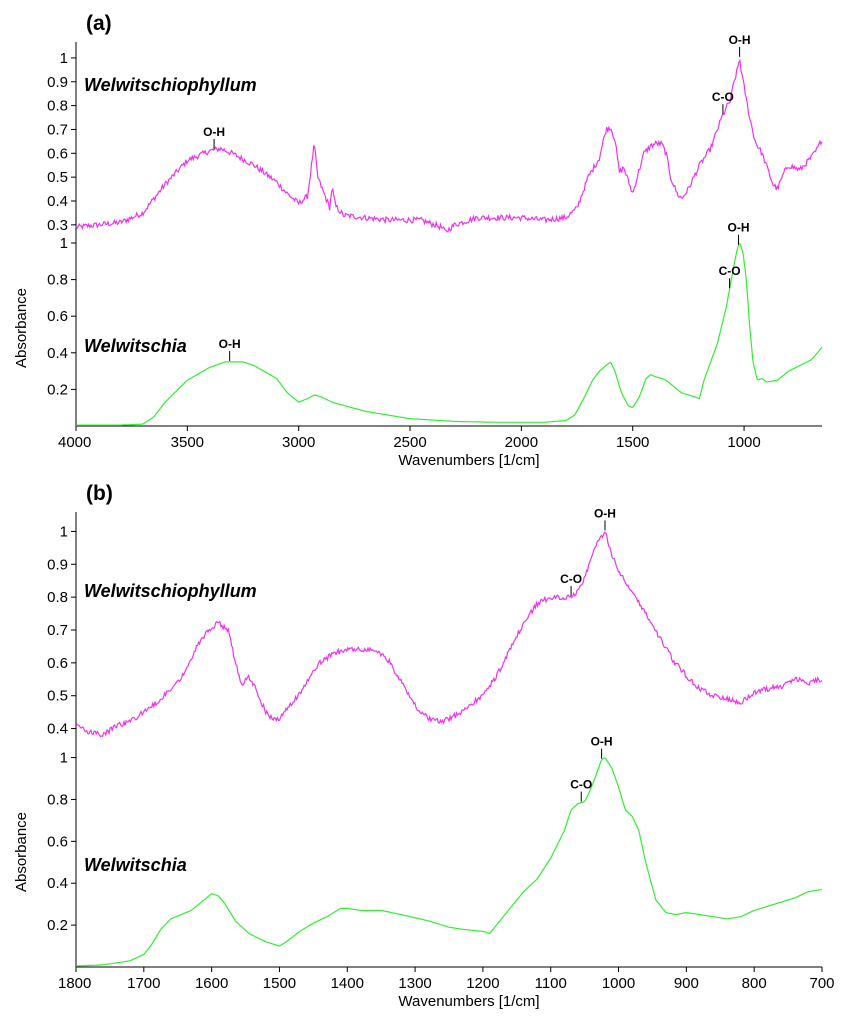  Describe the element at coordinates (551, 983) in the screenshot. I see `x-tick-label: 1100` at that location.